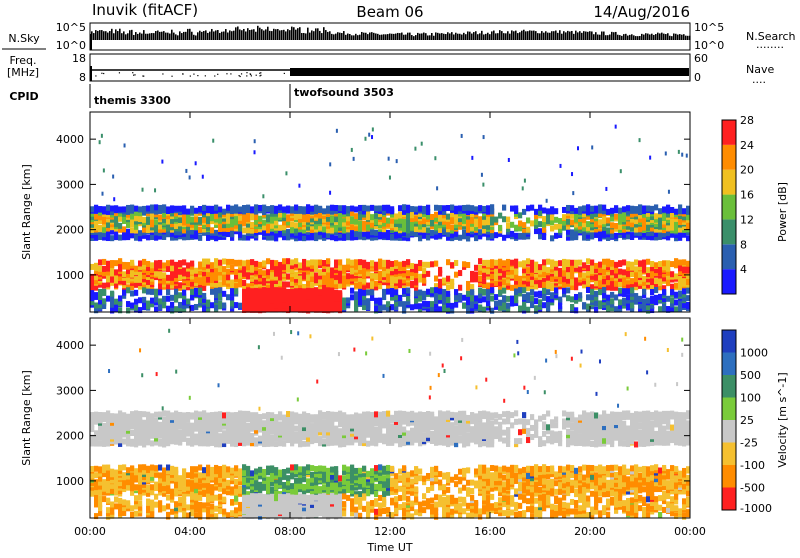  What do you see at coordinates (70, 184) in the screenshot?
I see `power-ytick-label: 3000` at bounding box center [70, 184].